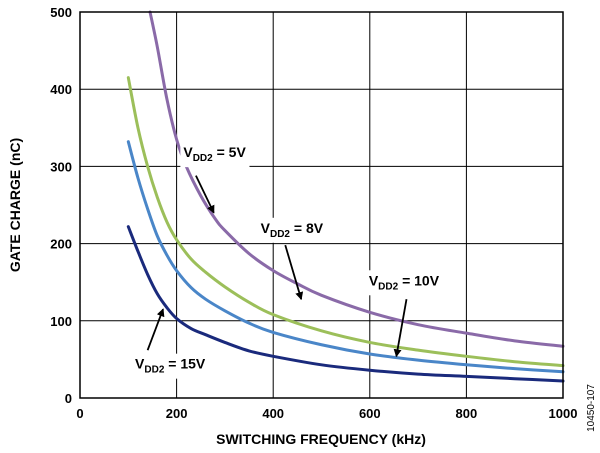 The height and width of the screenshot is (453, 600). What do you see at coordinates (273, 413) in the screenshot?
I see `x-tick-label: 400` at bounding box center [273, 413].